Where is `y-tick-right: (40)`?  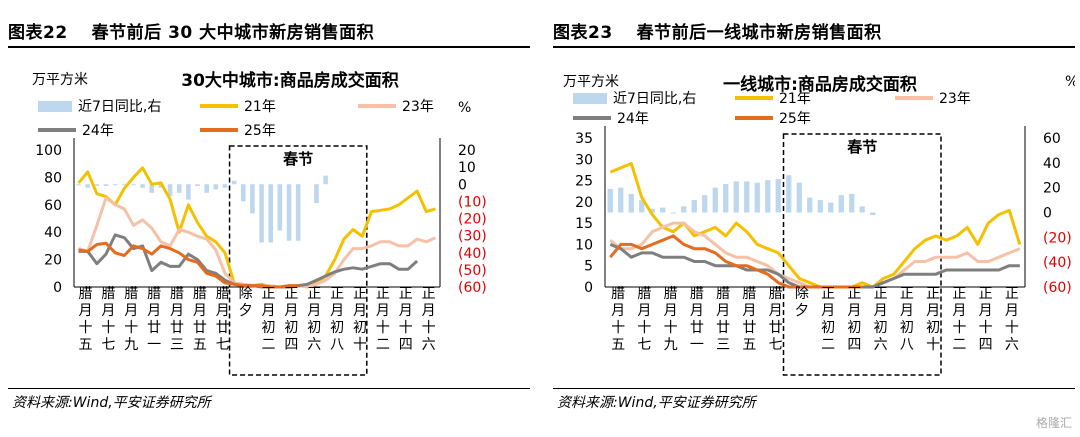
y-tick-right: (40) is located at coordinates (1057, 263).